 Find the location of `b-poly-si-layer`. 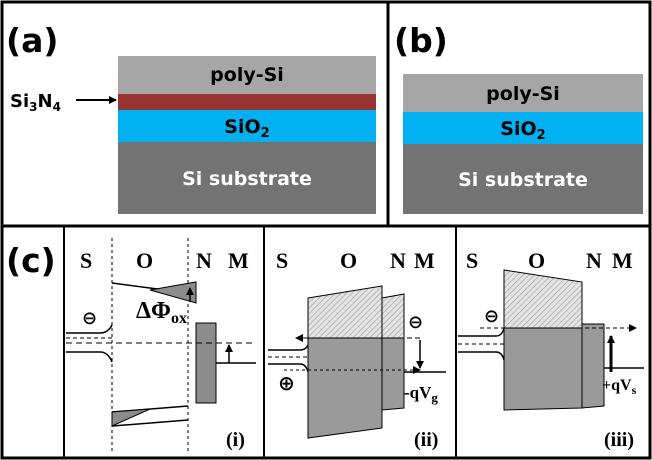

b-poly-si-layer is located at coordinates (523, 93).